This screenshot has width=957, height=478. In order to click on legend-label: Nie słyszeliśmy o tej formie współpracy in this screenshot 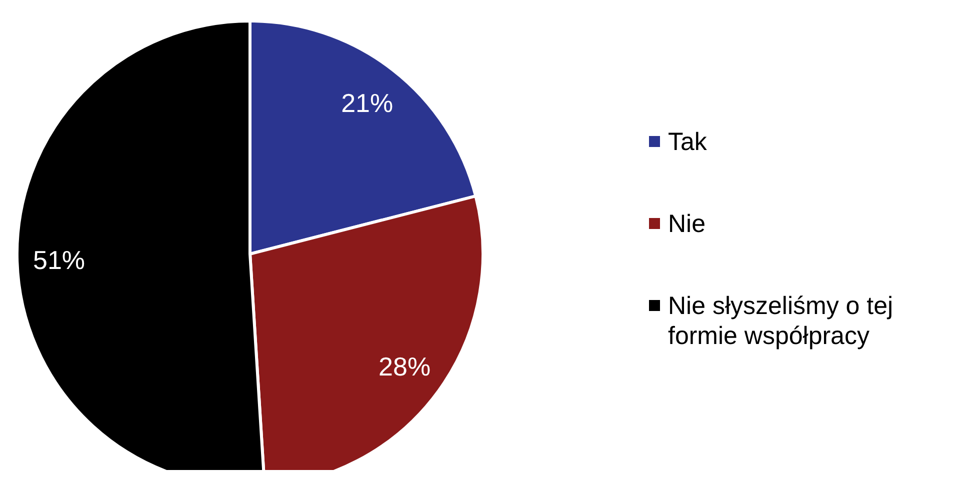, I will do `click(781, 321)`.